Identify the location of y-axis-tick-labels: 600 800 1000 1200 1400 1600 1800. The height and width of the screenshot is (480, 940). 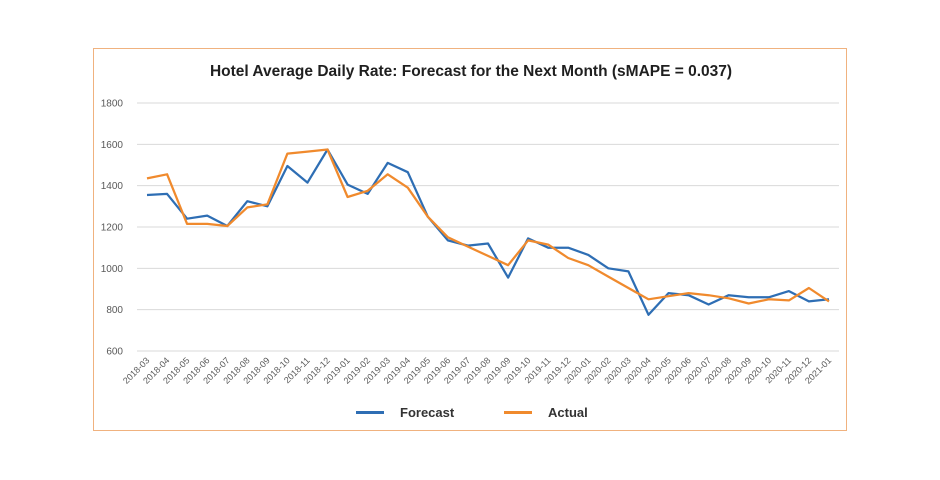
(112, 228).